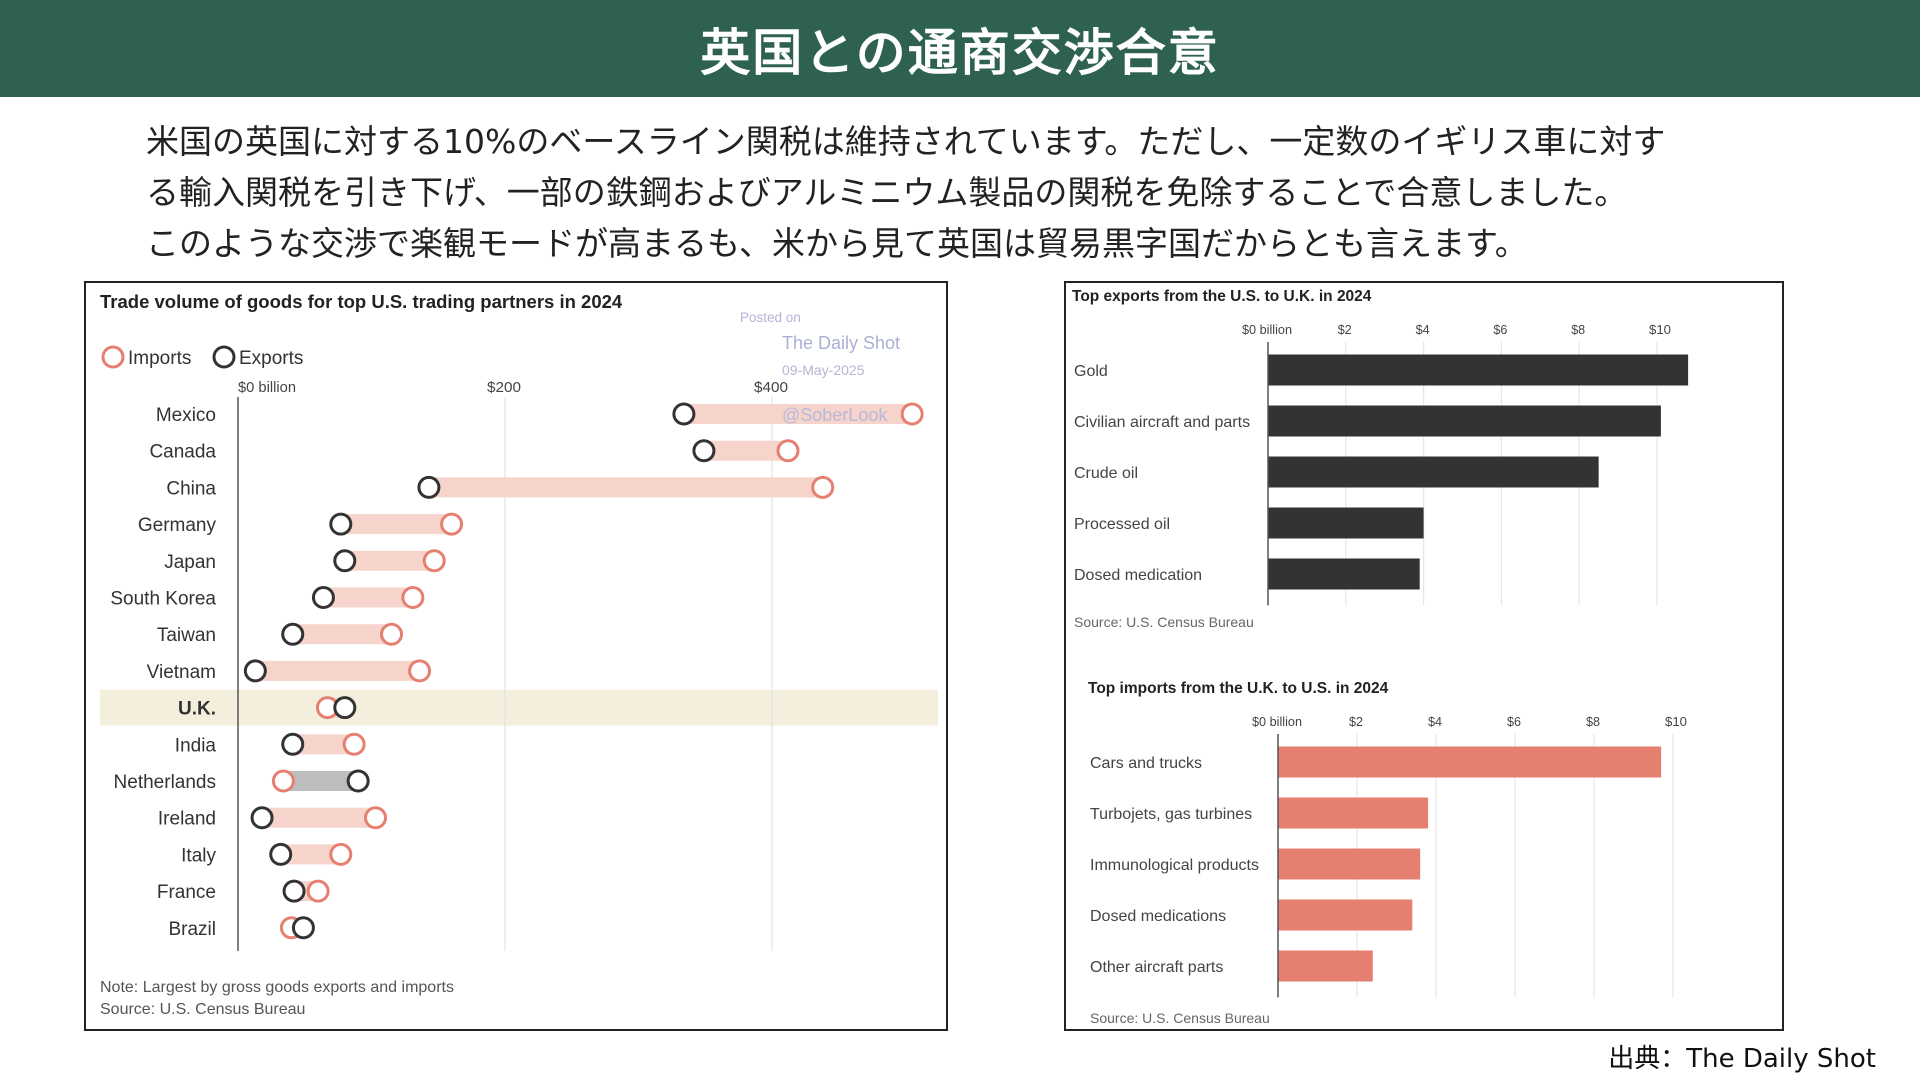  I want to click on legend-label: Imports, so click(159, 358).